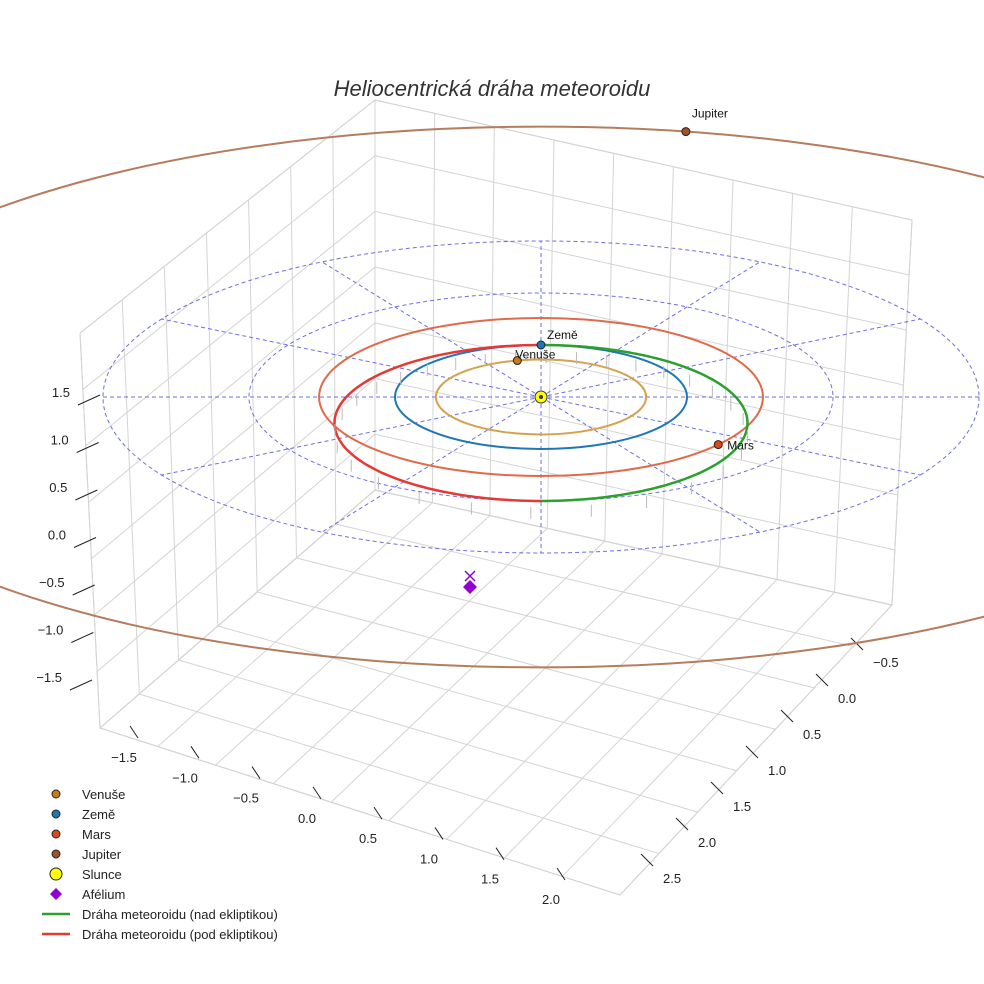 The height and width of the screenshot is (984, 984). What do you see at coordinates (710, 114) in the screenshot?
I see `planet-label-jupiter: Jupiter` at bounding box center [710, 114].